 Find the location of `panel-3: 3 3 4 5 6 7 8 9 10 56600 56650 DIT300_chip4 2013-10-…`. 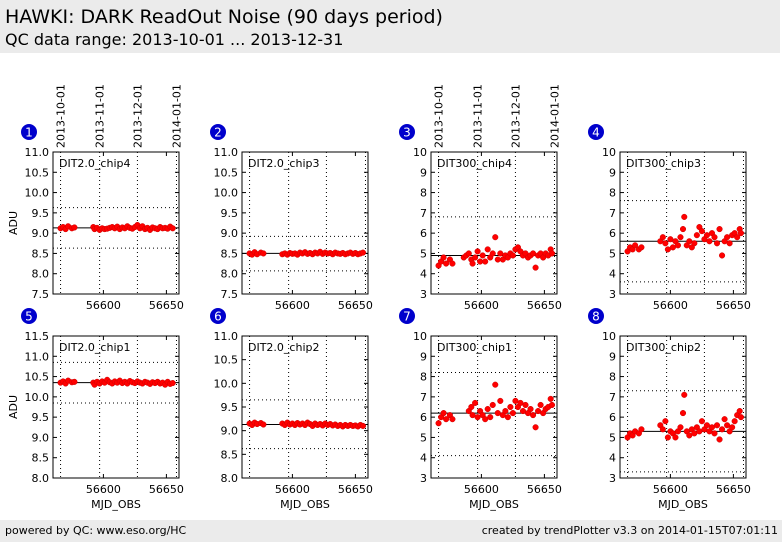

panel-3: 3 3 4 5 6 7 8 9 10 56600 56650 DIT300_chip4 2013-10-… is located at coordinates (480, 198).